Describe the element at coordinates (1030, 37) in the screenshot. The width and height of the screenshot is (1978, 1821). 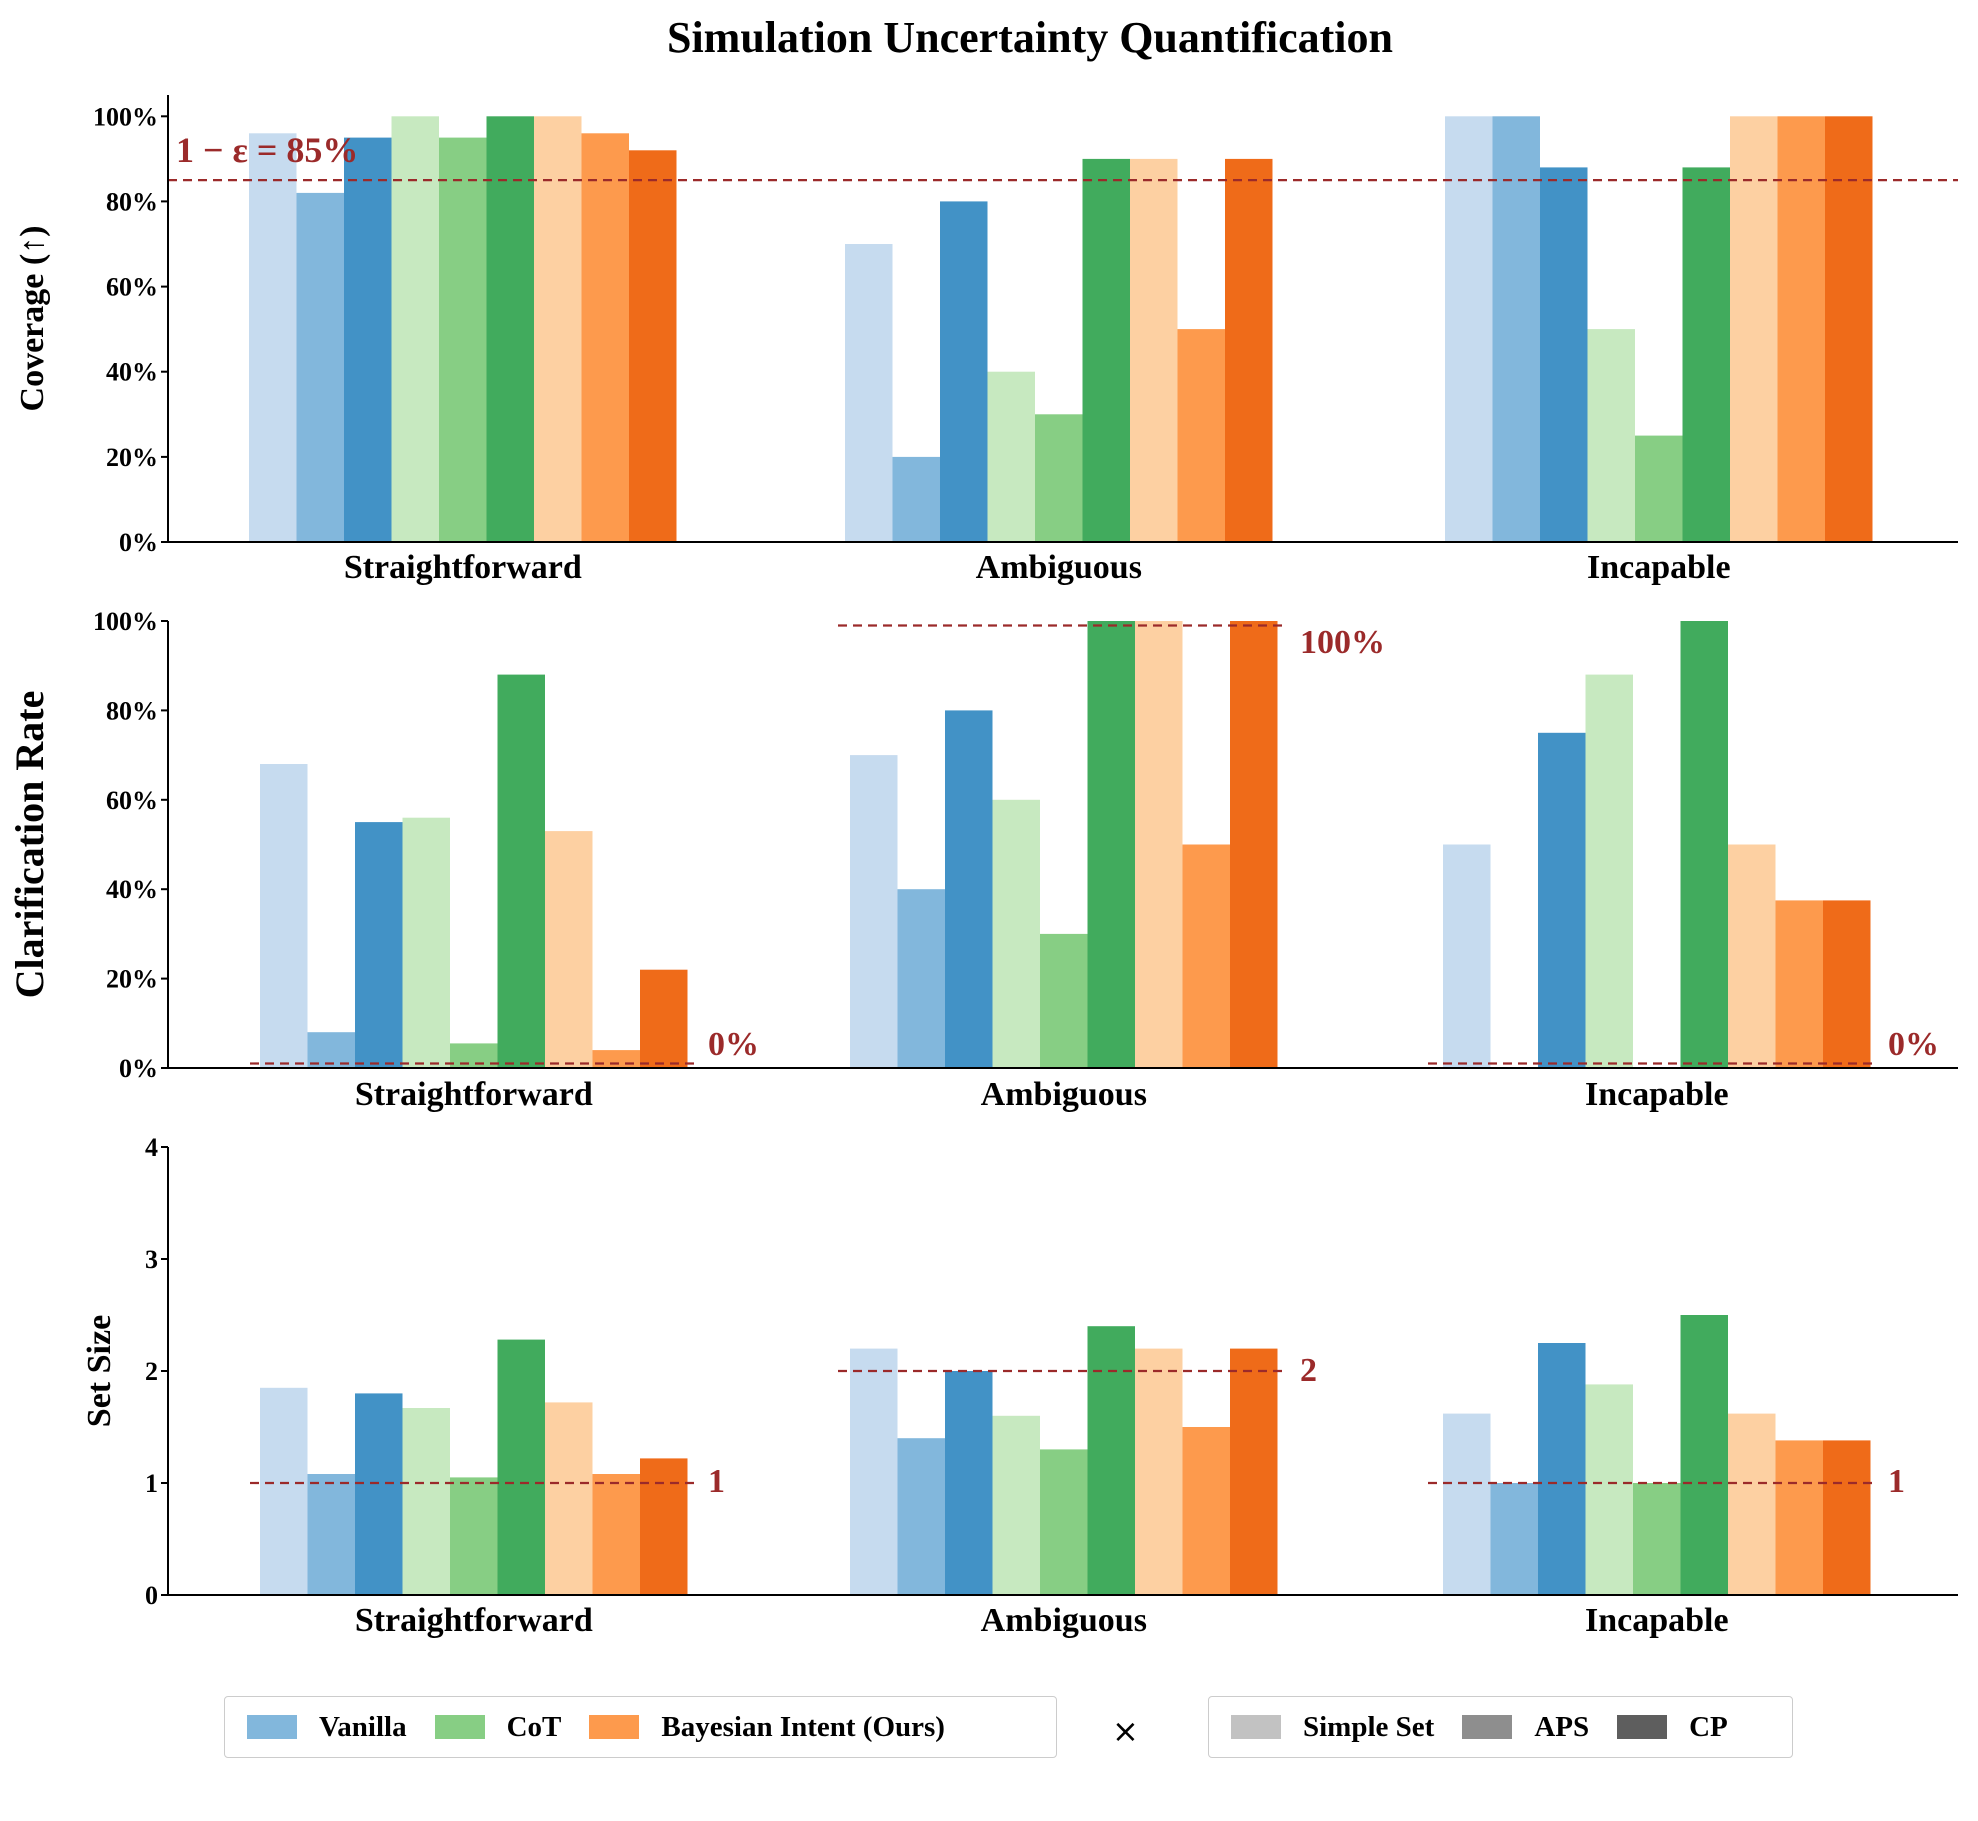
I see `chart-title: Simulation Uncertainty Quantification` at that location.